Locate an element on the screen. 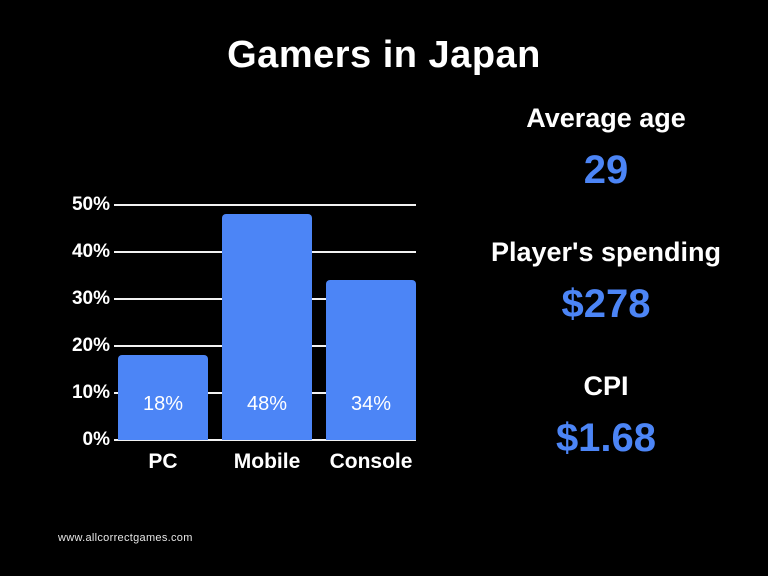 The image size is (768, 576). y-tick-label: 40% is located at coordinates (90, 251).